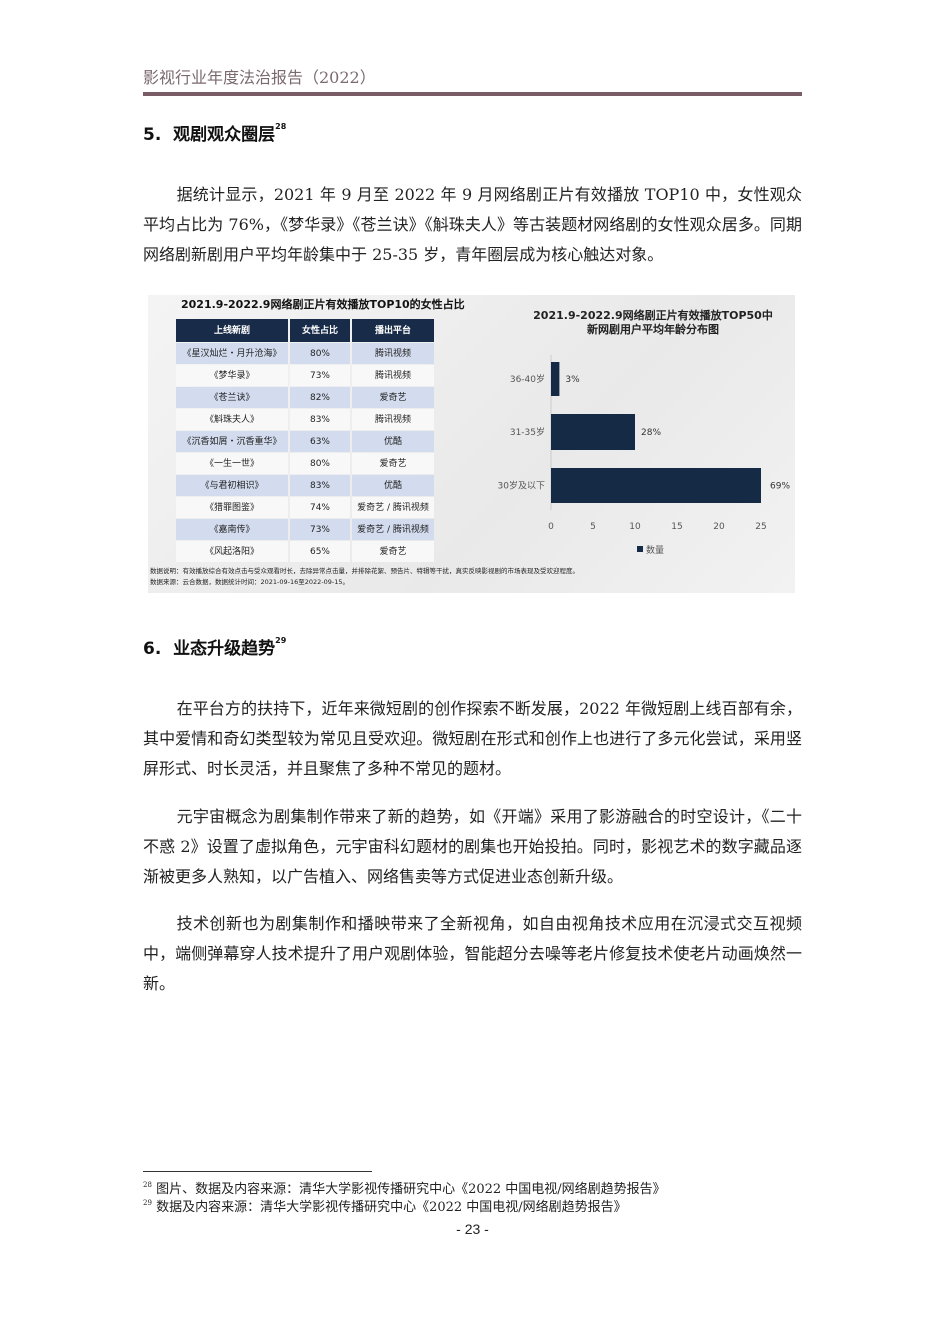 This screenshot has width=945, height=1336. Describe the element at coordinates (635, 527) in the screenshot. I see `x-tick-label: 10` at that location.